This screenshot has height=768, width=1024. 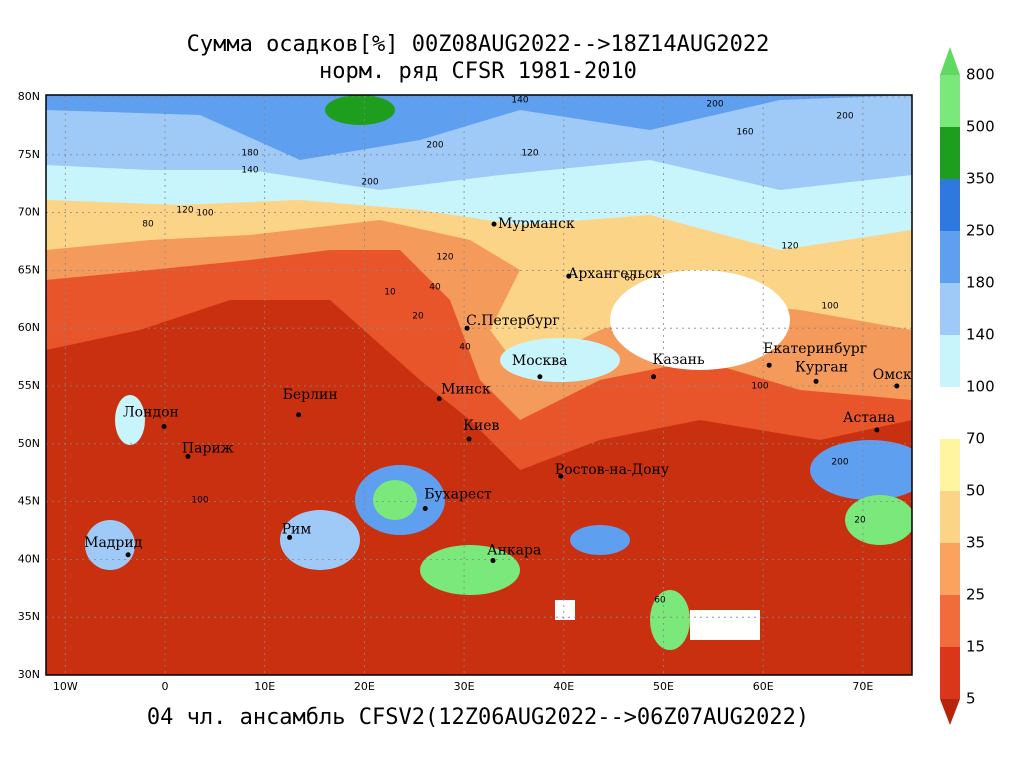 What do you see at coordinates (204, 214) in the screenshot?
I see `contour-label: 100` at bounding box center [204, 214].